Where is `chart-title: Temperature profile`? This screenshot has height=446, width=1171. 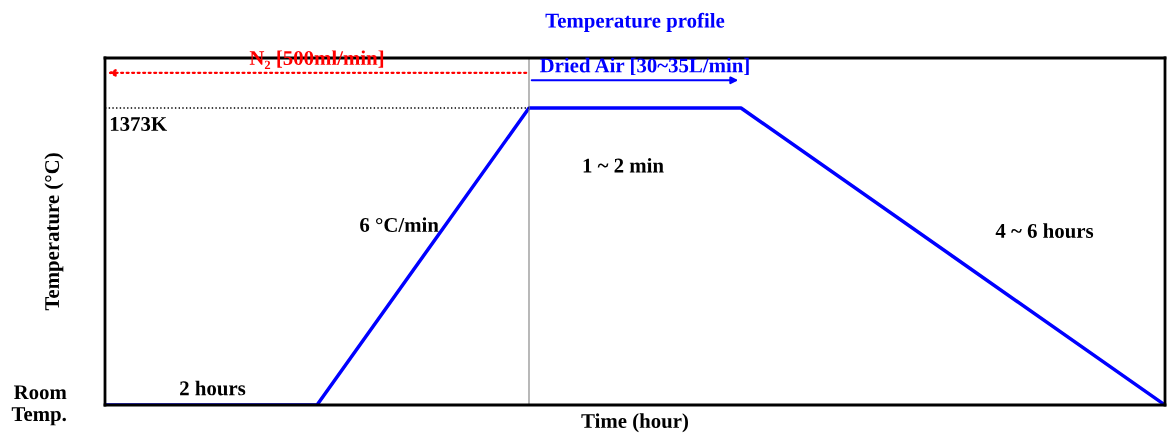 chart-title: Temperature profile is located at coordinates (635, 22).